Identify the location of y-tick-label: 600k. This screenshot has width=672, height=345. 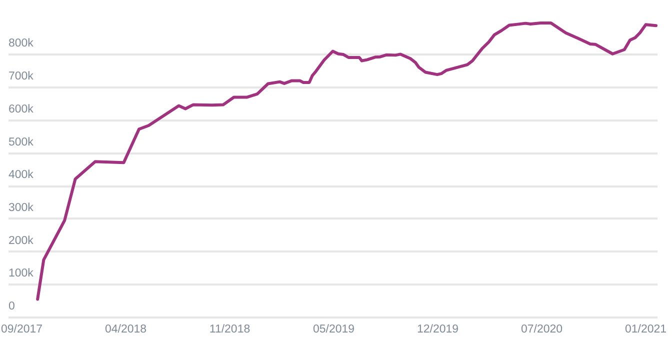
(21, 109).